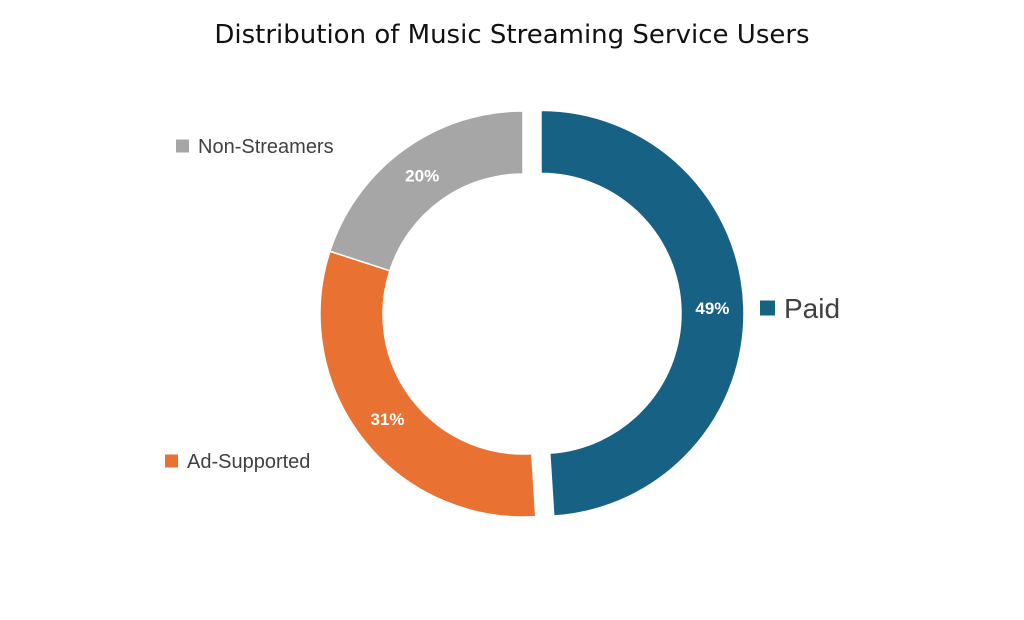 The image size is (1024, 620). What do you see at coordinates (266, 147) in the screenshot?
I see `legend-label-non-streamers: Non-Streamers` at bounding box center [266, 147].